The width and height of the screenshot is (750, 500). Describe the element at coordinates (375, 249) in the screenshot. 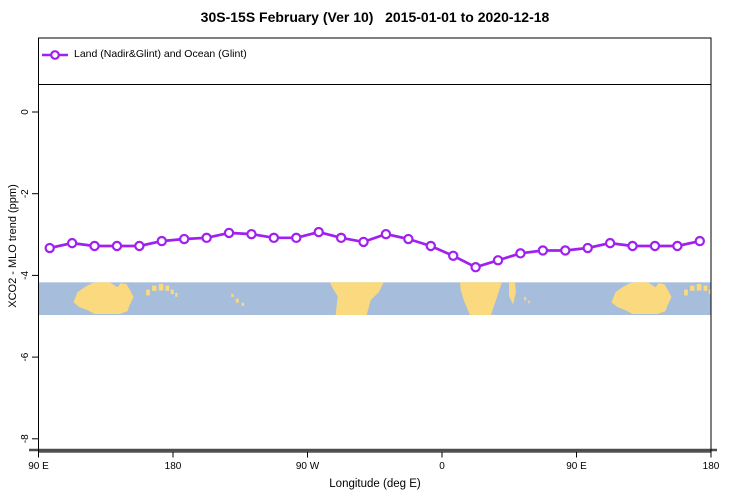

I see `data-line` at that location.